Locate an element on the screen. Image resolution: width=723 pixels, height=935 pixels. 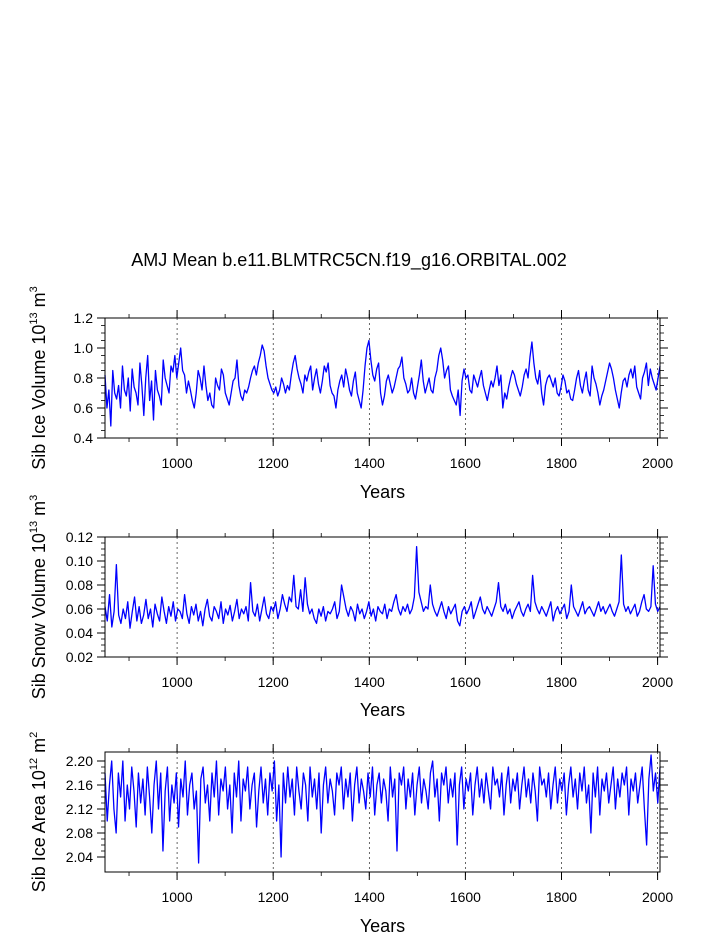
y-tick-label-1: 2.08 is located at coordinates (79, 833).